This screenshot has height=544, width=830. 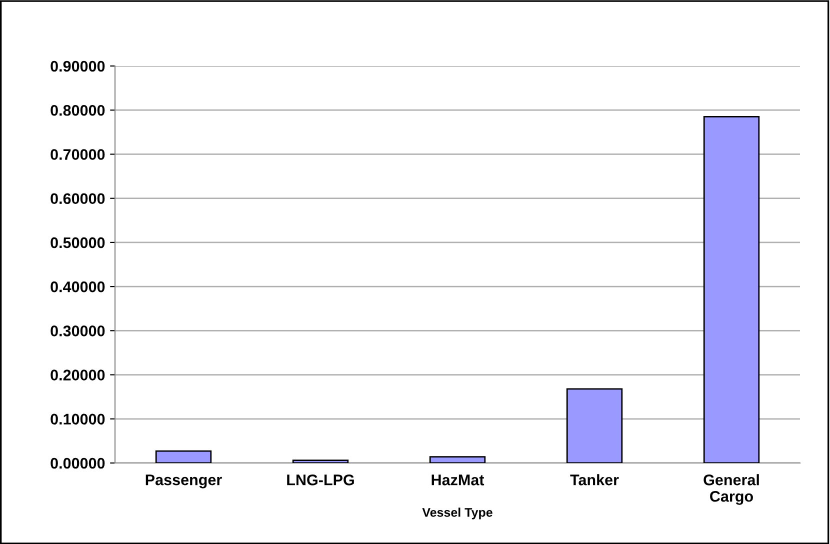 I want to click on y-tick-label: 0.10000, so click(x=77, y=419).